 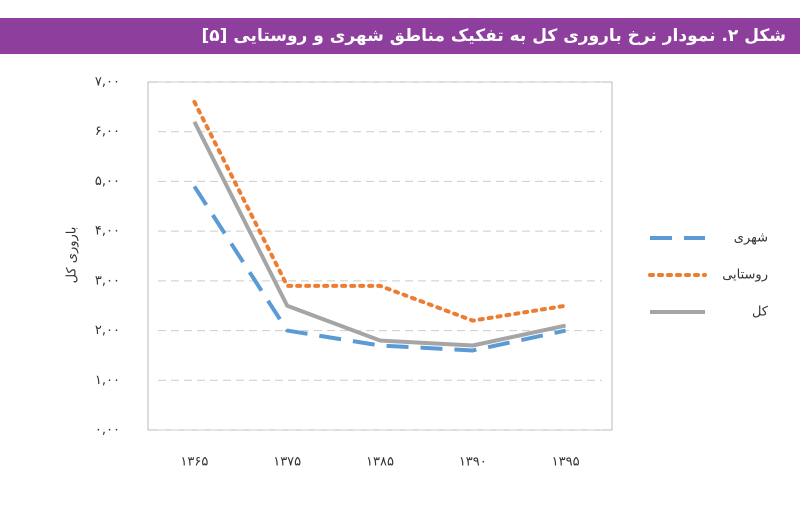 I want to click on y-tick-label: ۵,۰۰, so click(x=107, y=181).